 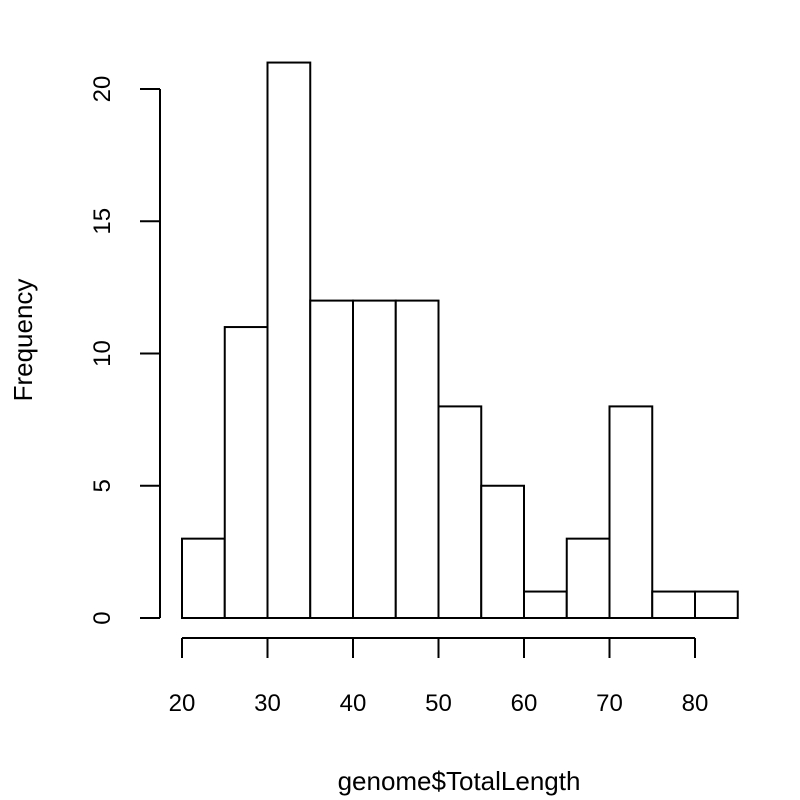 I want to click on x-tick-label-80: 80, so click(x=695, y=703).